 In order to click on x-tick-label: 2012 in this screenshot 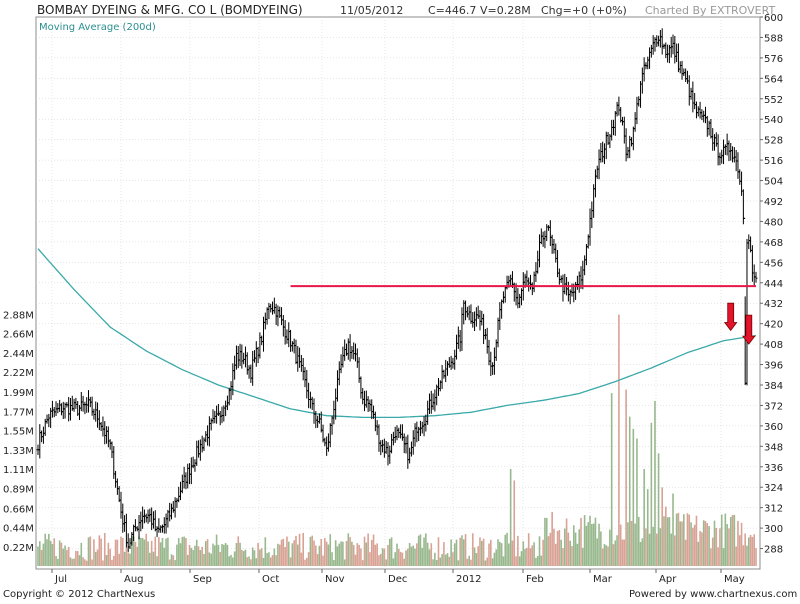, I will do `click(468, 579)`.